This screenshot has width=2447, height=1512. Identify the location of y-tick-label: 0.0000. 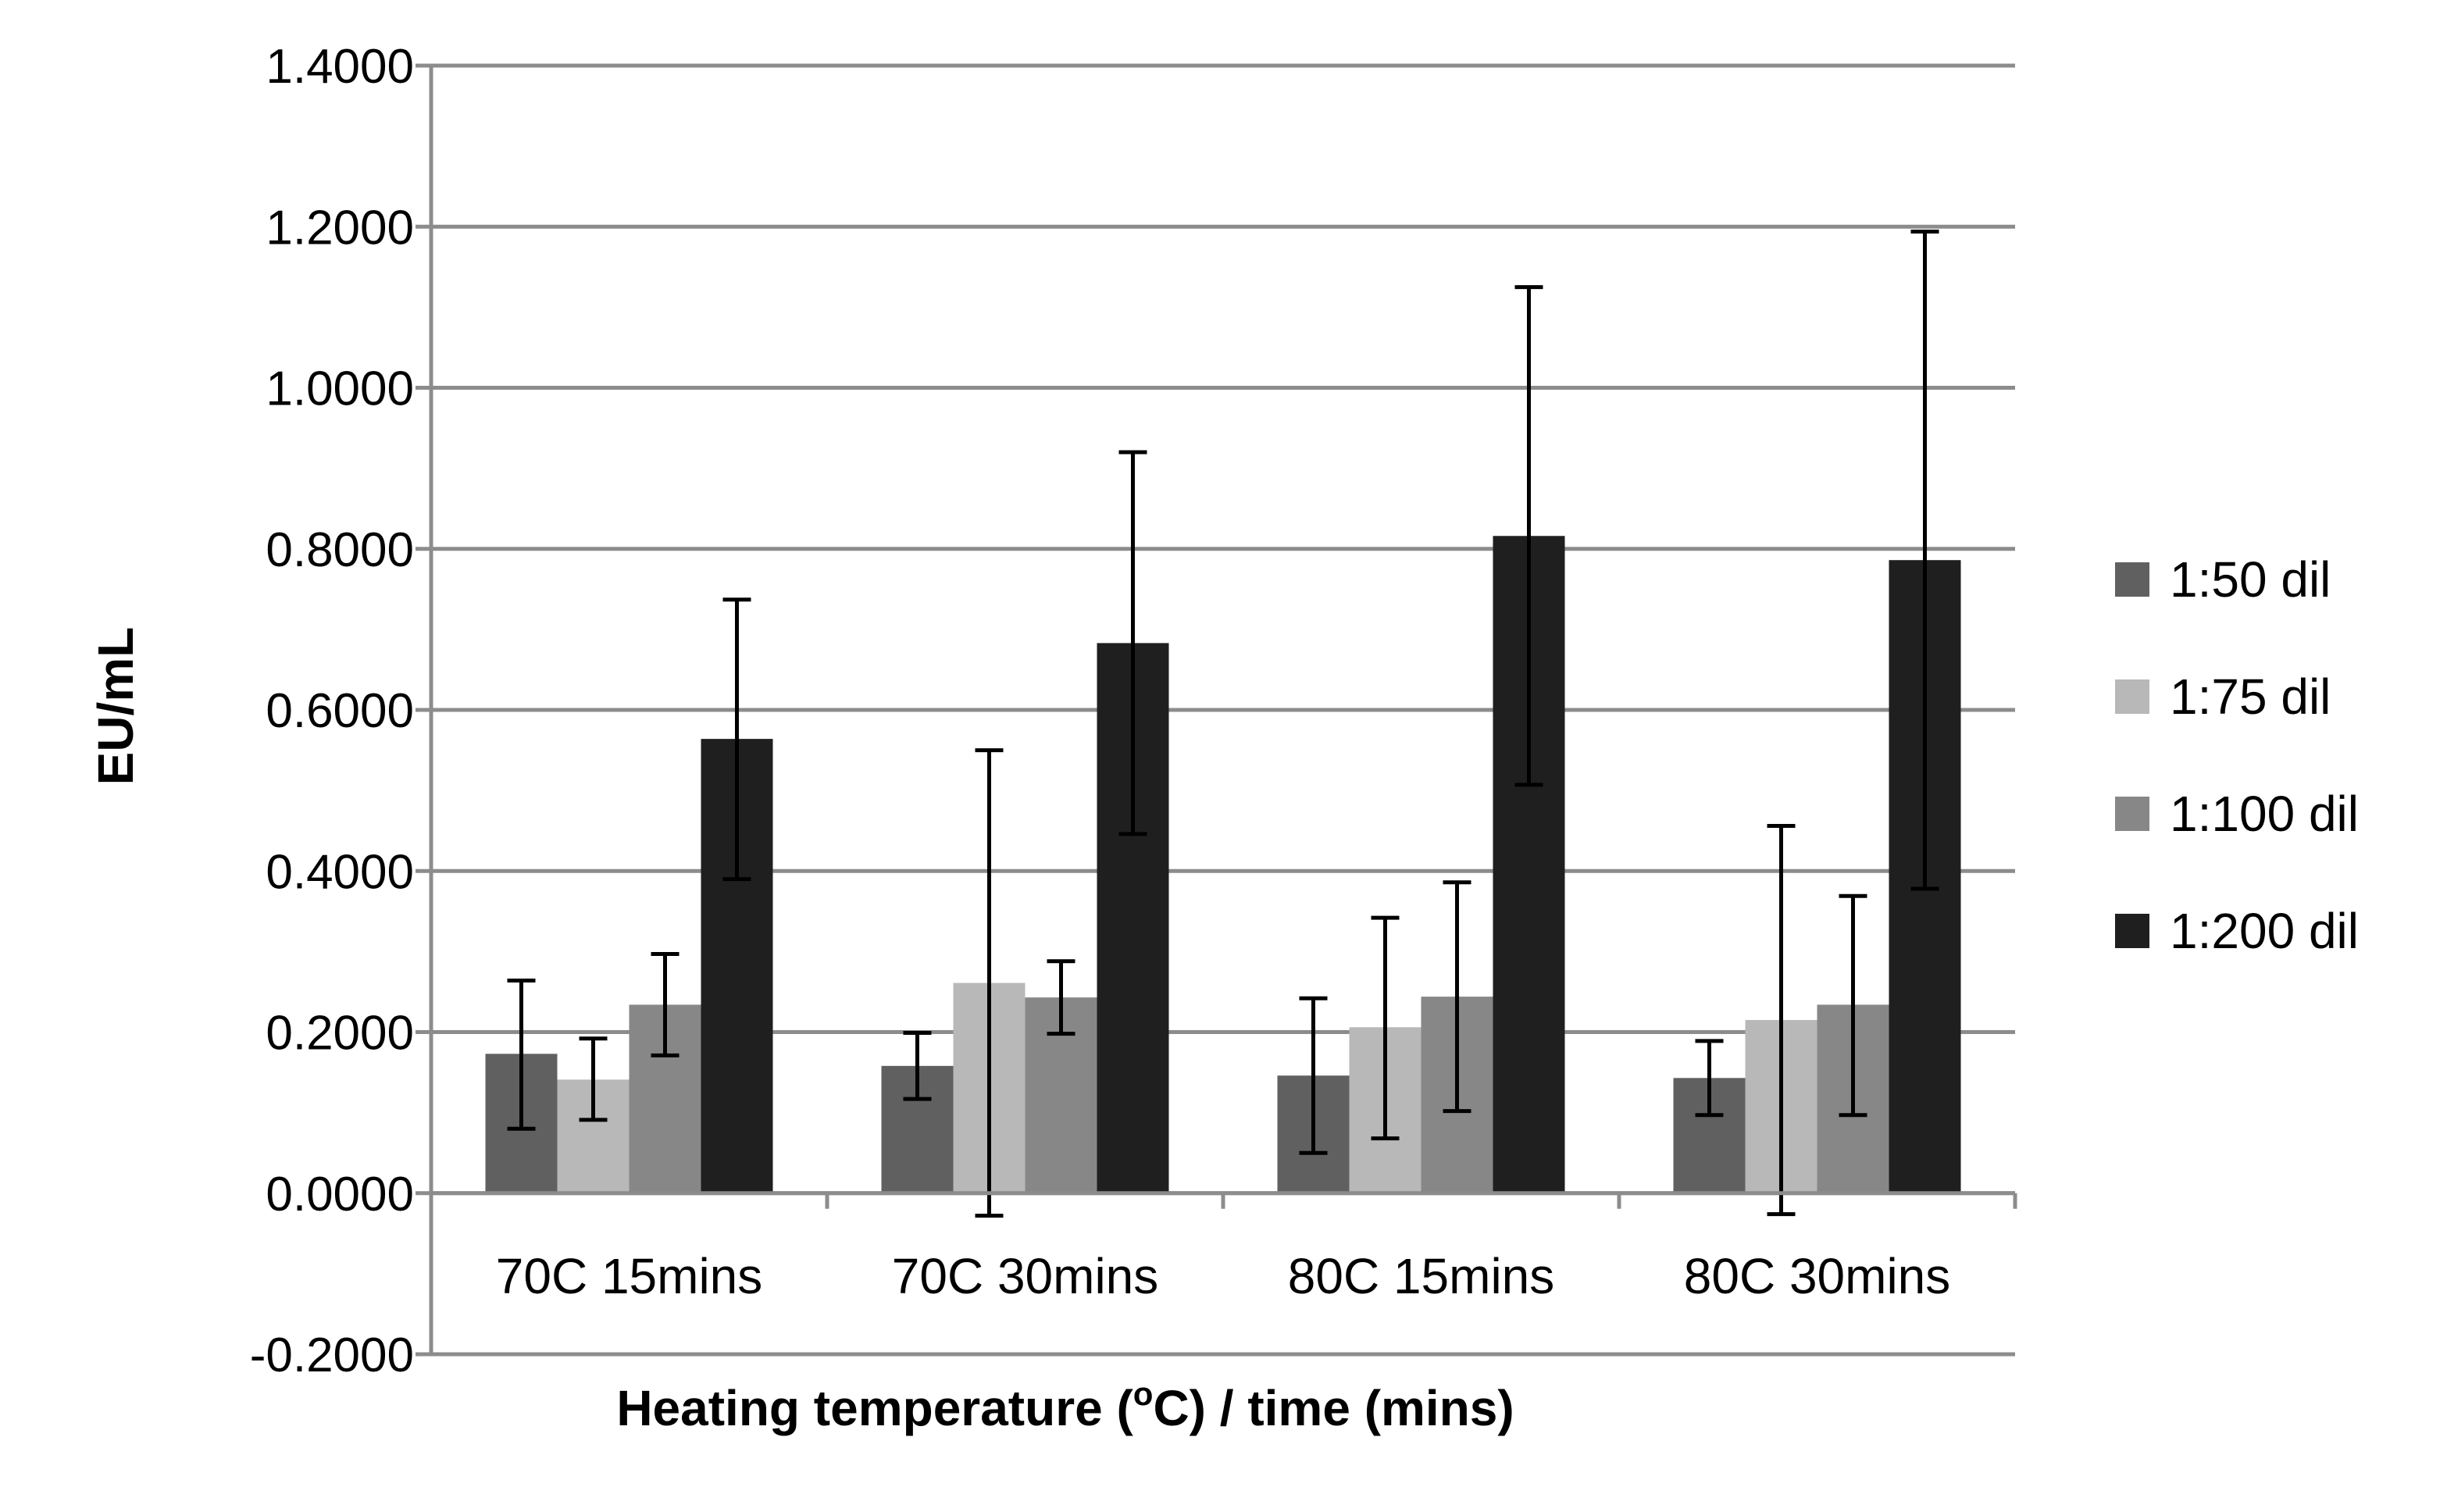
(340, 1194).